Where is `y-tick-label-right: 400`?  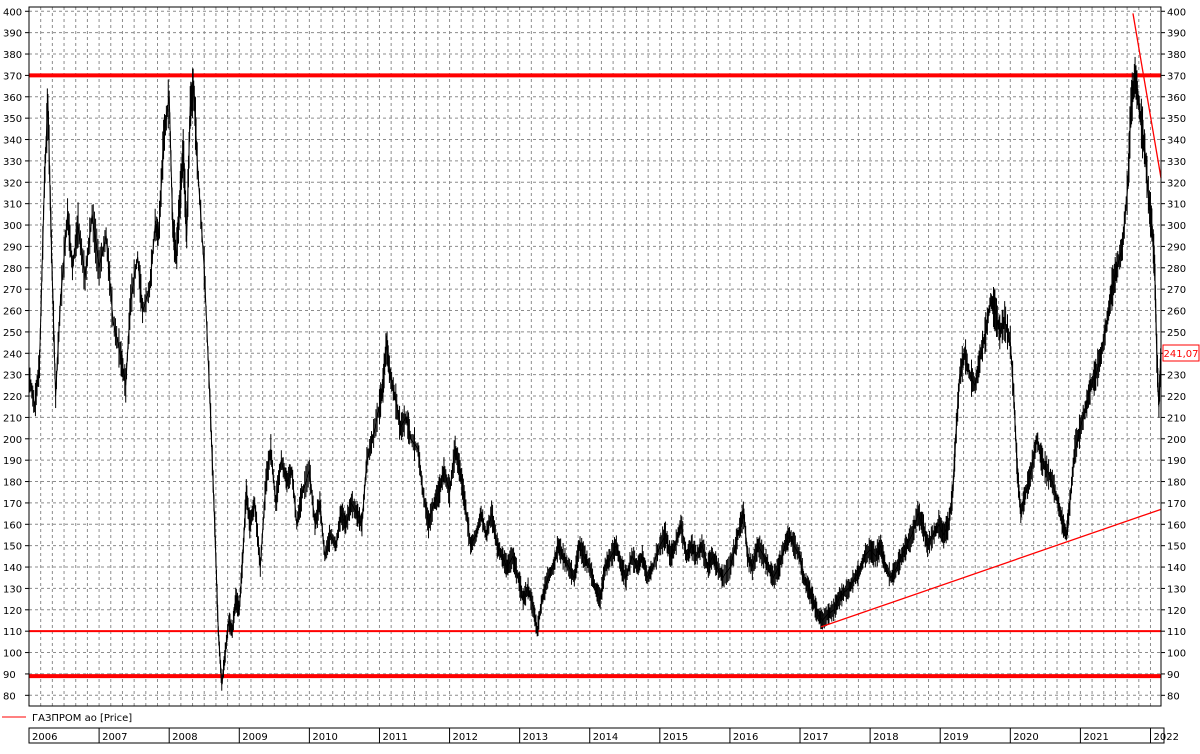 y-tick-label-right: 400 is located at coordinates (1176, 12).